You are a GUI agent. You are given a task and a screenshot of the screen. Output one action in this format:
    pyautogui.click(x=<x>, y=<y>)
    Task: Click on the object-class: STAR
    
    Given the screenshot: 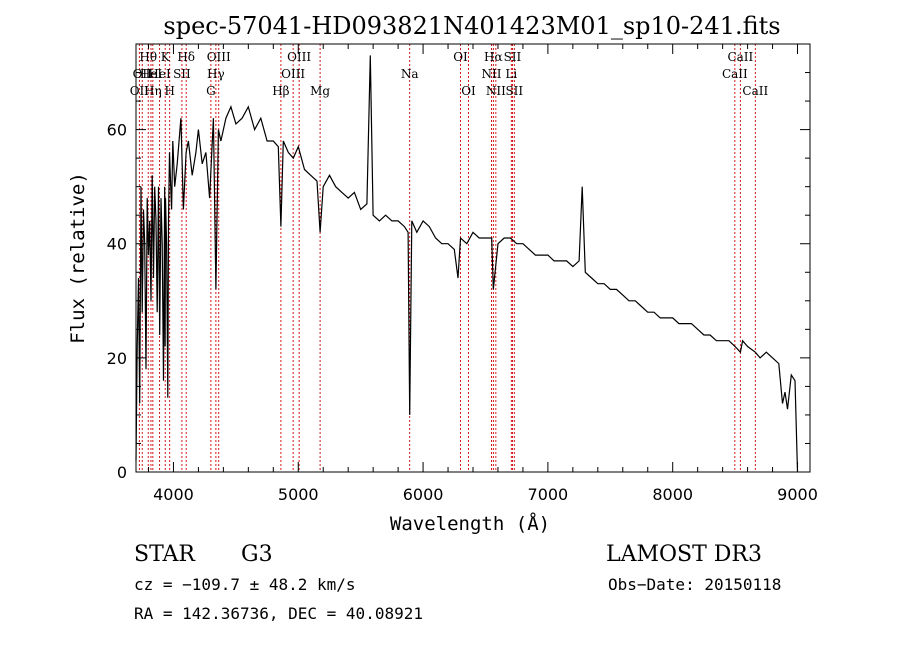 What is the action you would take?
    pyautogui.click(x=165, y=554)
    